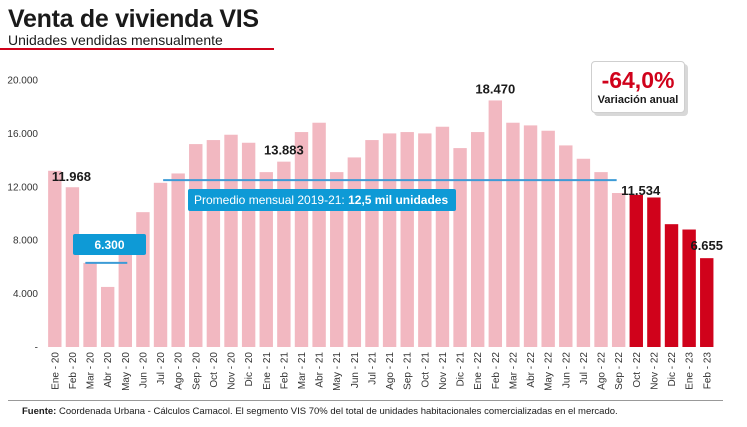 This screenshot has height=427, width=747. Describe the element at coordinates (284, 150) in the screenshot. I see `data-label: 13.883` at that location.